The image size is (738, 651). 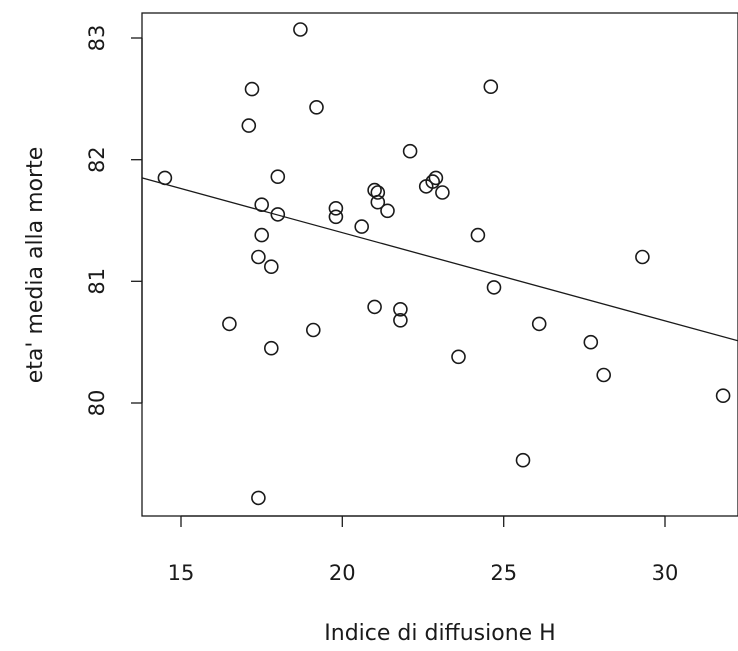 What do you see at coordinates (97, 38) in the screenshot?
I see `y-tick-label-83: 83` at bounding box center [97, 38].